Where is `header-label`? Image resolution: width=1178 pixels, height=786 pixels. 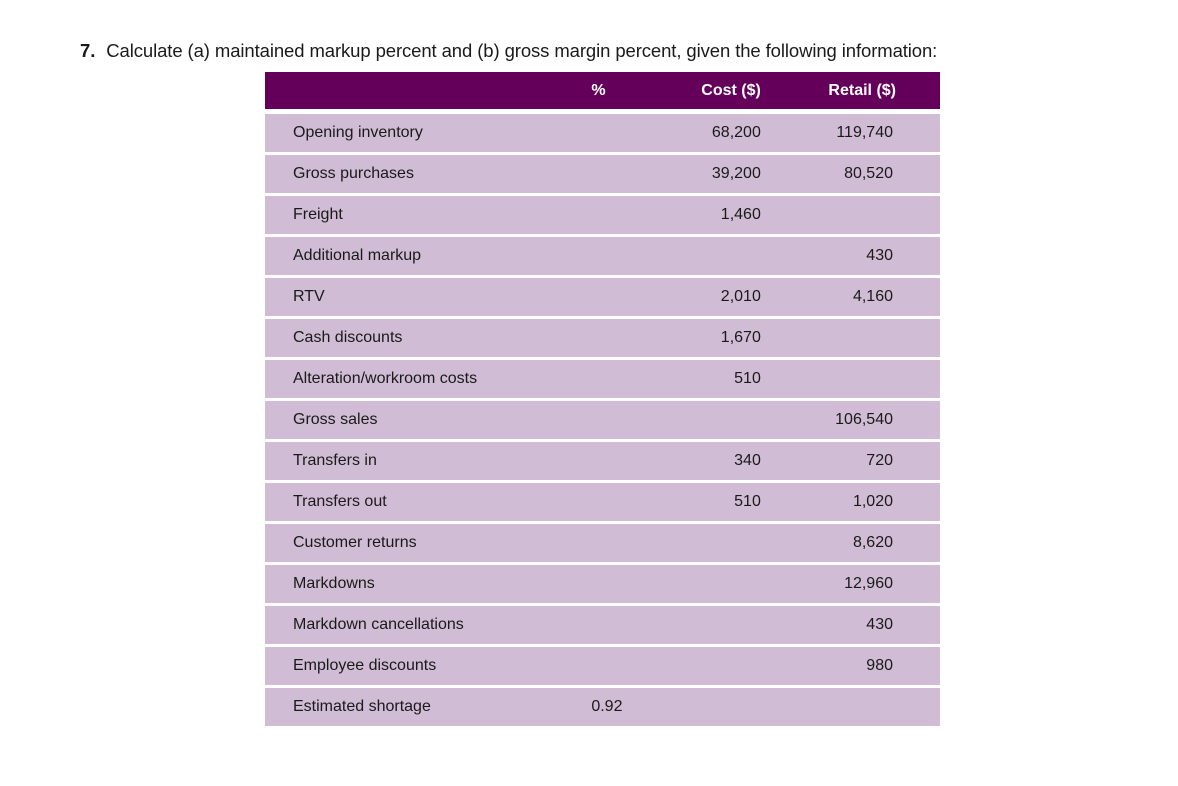
header-label is located at coordinates (417, 93).